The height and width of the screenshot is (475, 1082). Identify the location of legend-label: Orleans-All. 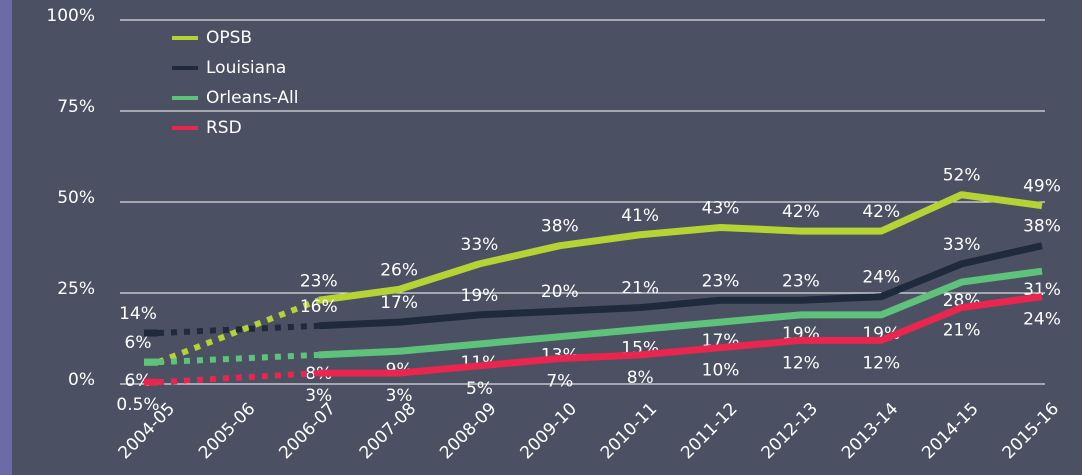
(252, 98).